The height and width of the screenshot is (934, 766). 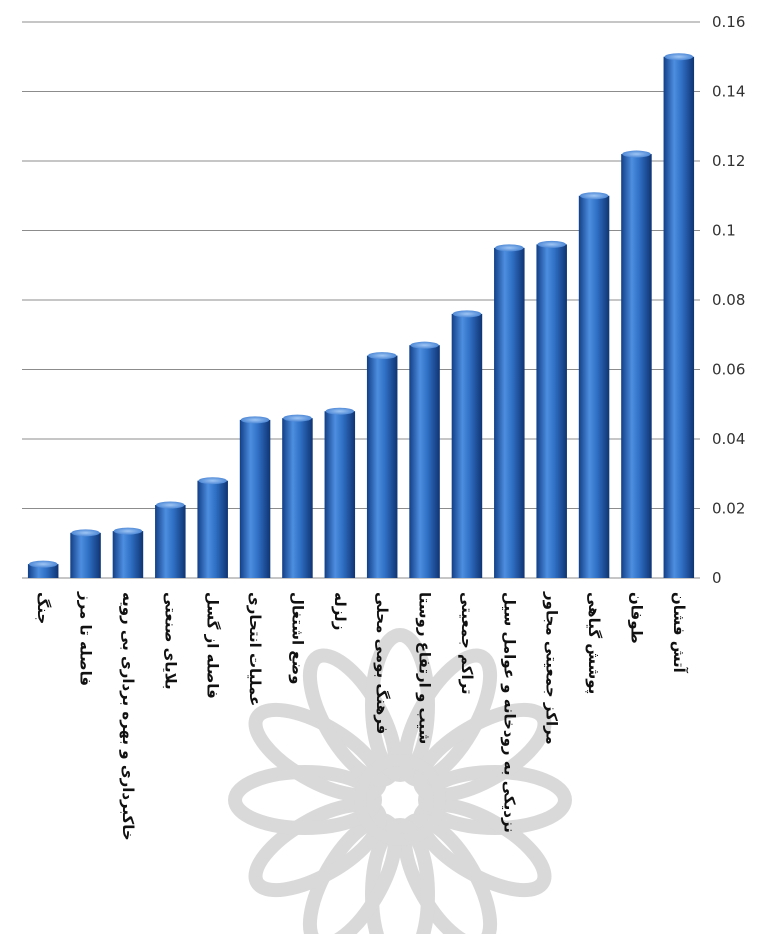 What do you see at coordinates (255, 649) in the screenshot?
I see `x-category-label: عملیات انتحاری` at bounding box center [255, 649].